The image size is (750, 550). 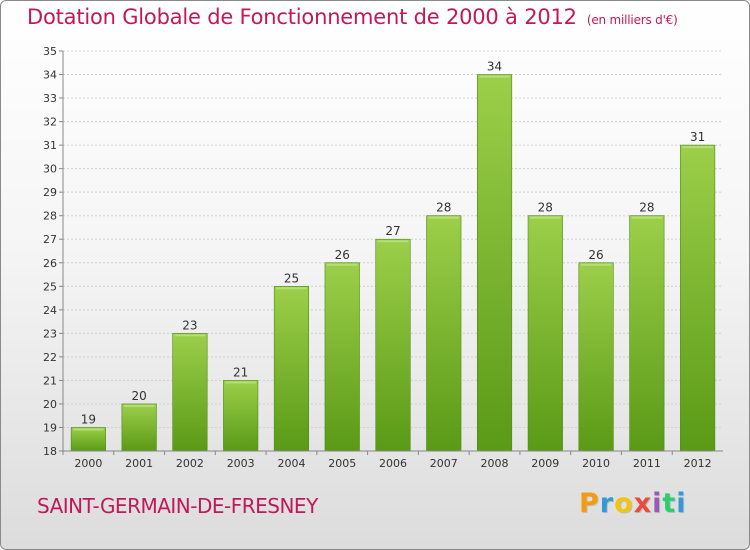 What do you see at coordinates (669, 503) in the screenshot?
I see `logo-letter: t` at bounding box center [669, 503].